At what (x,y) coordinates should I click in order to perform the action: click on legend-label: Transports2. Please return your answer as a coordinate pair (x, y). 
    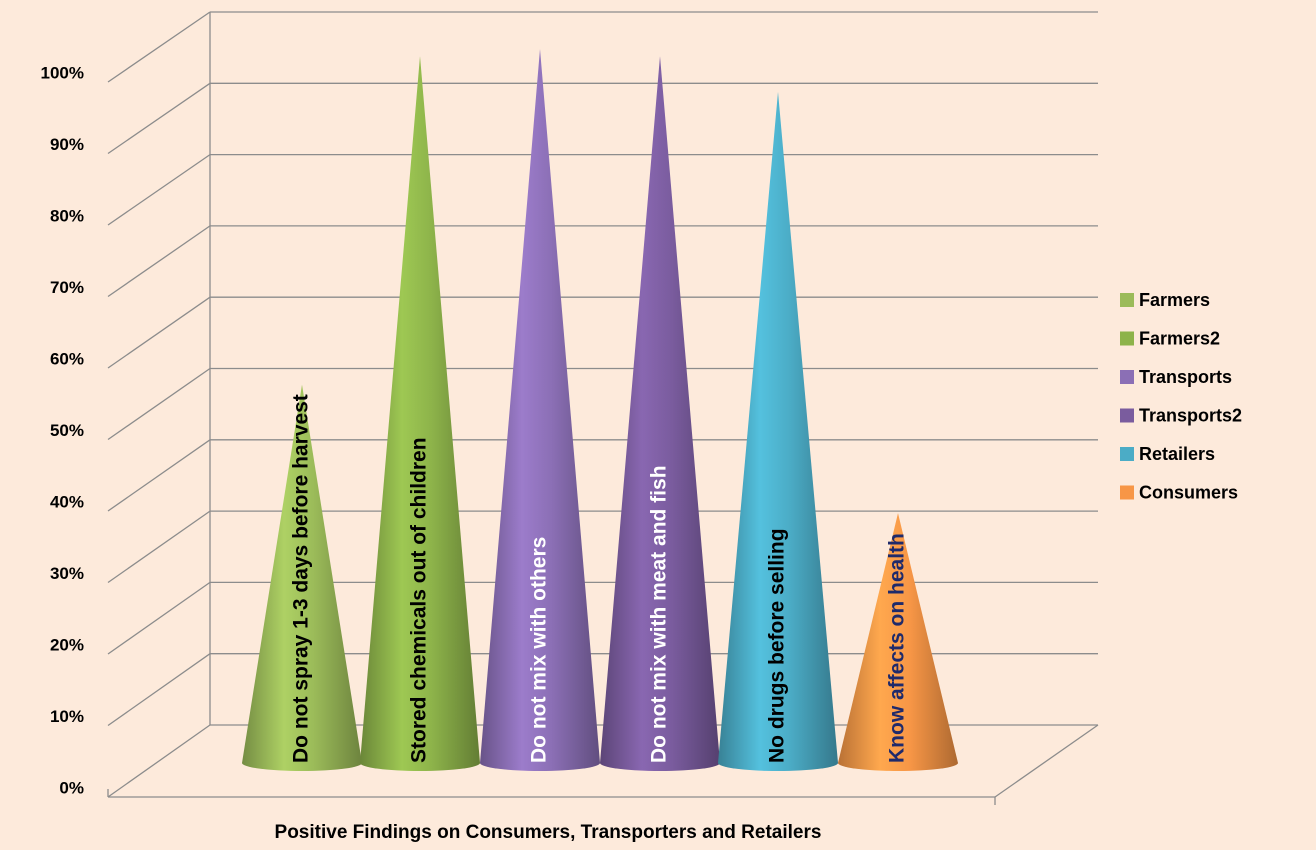
    Looking at the image, I should click on (1190, 415).